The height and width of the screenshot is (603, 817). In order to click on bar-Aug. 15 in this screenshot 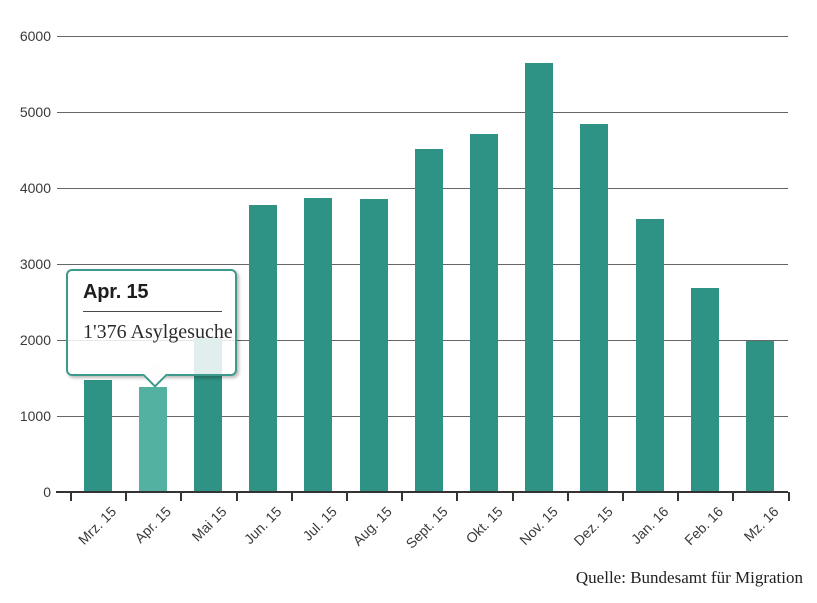, I will do `click(374, 345)`.